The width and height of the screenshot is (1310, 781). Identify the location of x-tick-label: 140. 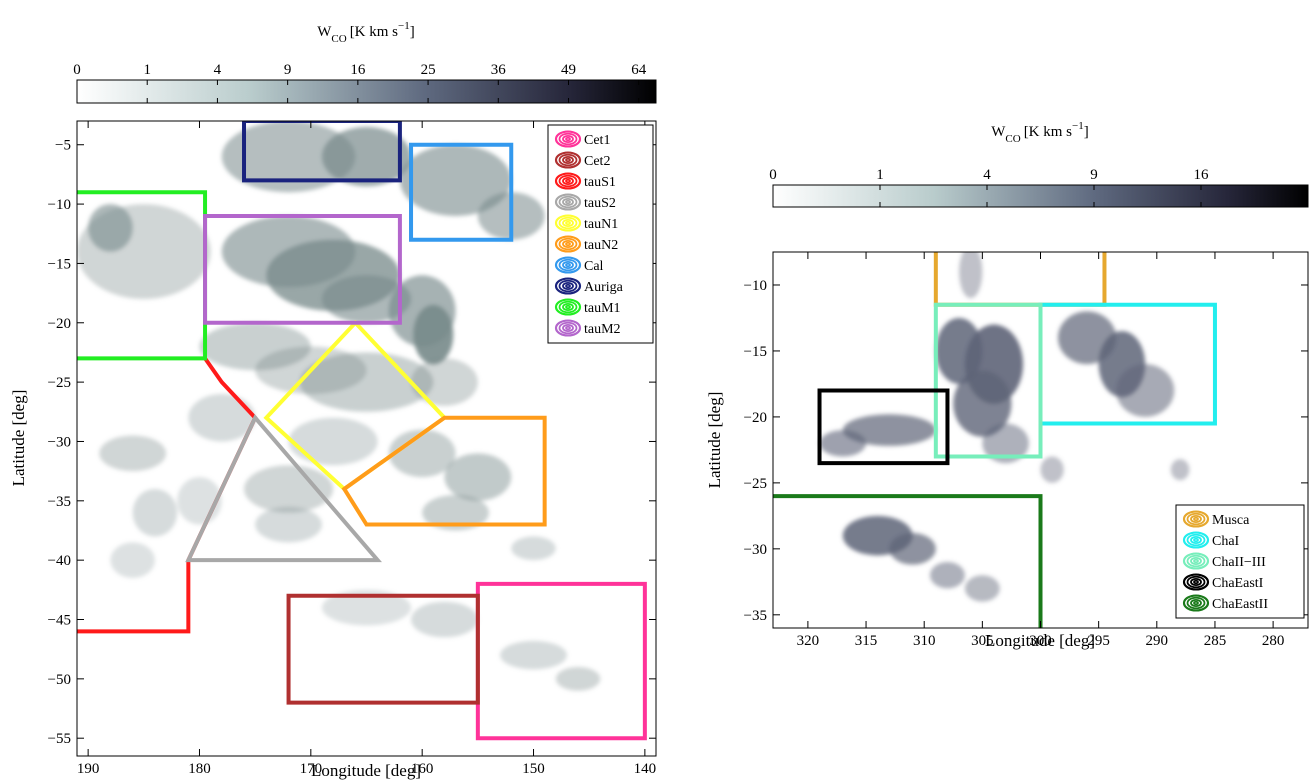
(645, 769).